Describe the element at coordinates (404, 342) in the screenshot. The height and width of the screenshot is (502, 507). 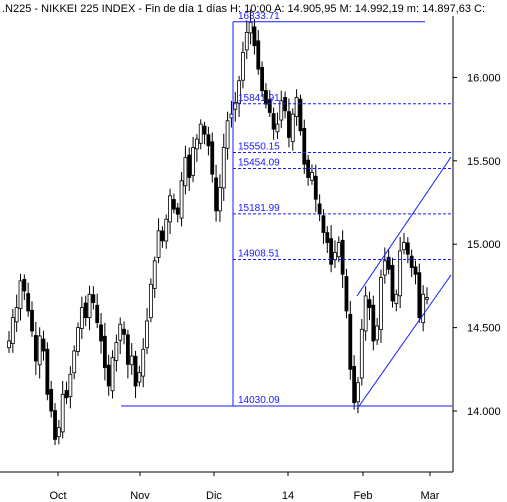
I see `channel-lower-line` at that location.